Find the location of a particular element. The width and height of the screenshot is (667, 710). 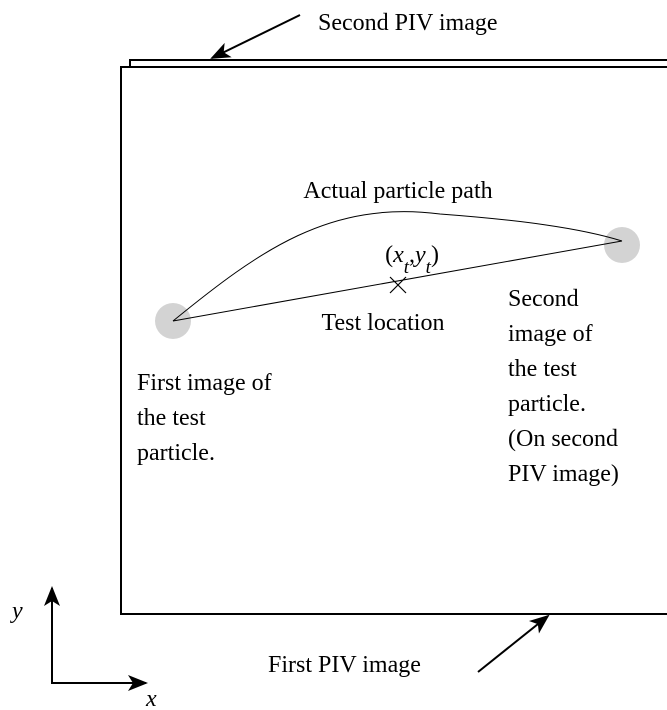

first-piv-arrow is located at coordinates (513, 643).